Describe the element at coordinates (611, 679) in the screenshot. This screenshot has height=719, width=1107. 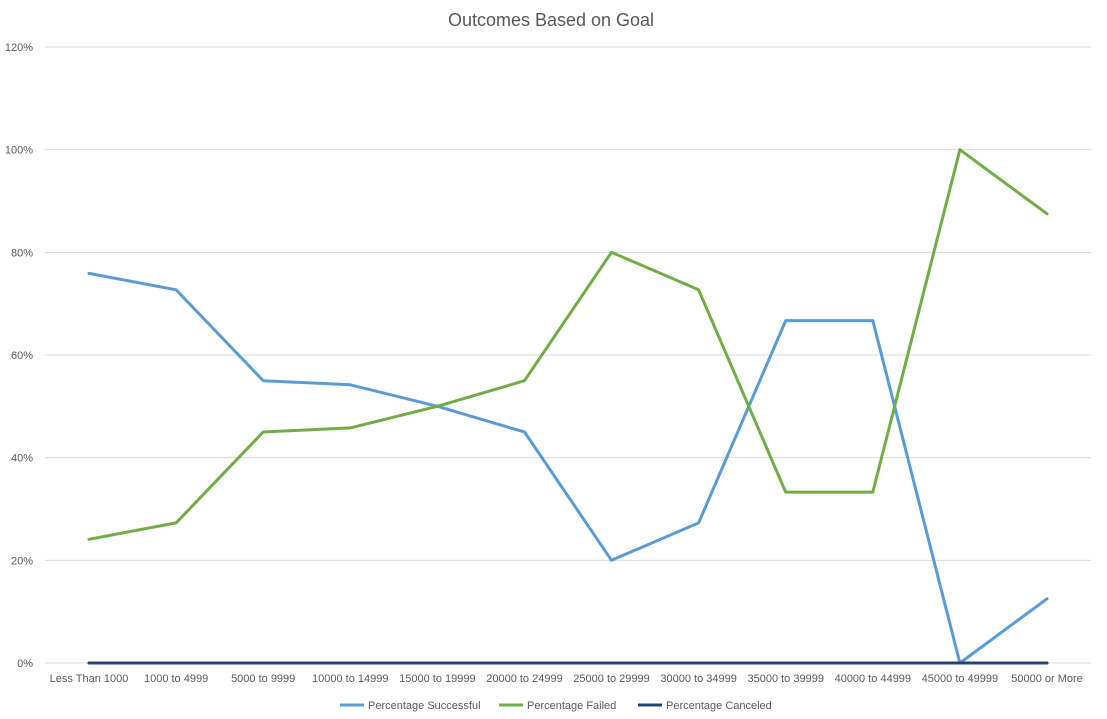
I see `x-tick-label: 25000 to 29999` at that location.